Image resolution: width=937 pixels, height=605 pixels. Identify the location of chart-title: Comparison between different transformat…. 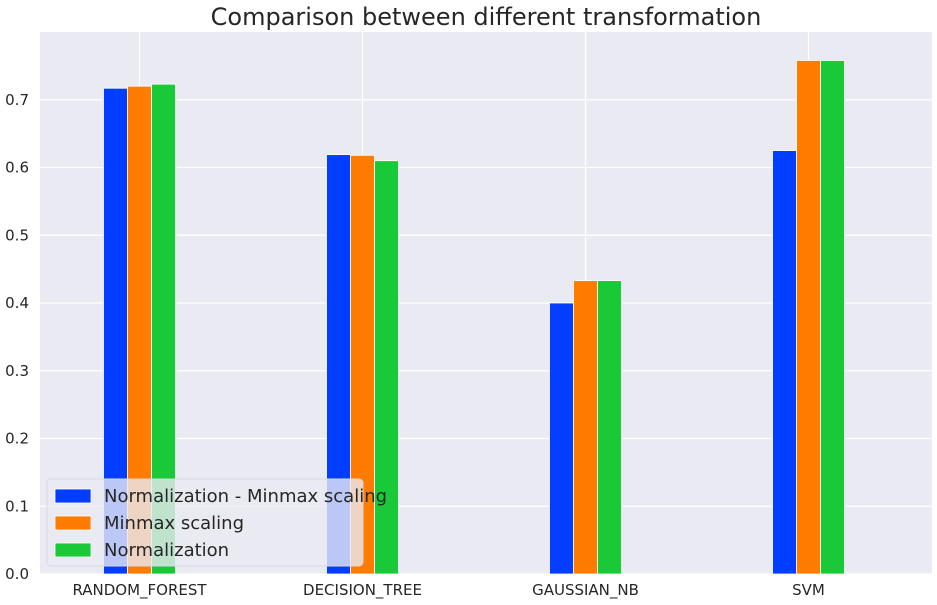
(486, 17).